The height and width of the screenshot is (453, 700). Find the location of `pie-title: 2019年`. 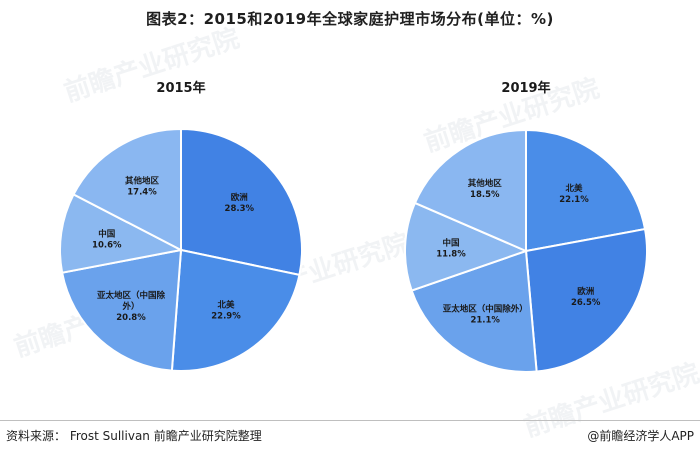

pie-title: 2019年 is located at coordinates (525, 88).